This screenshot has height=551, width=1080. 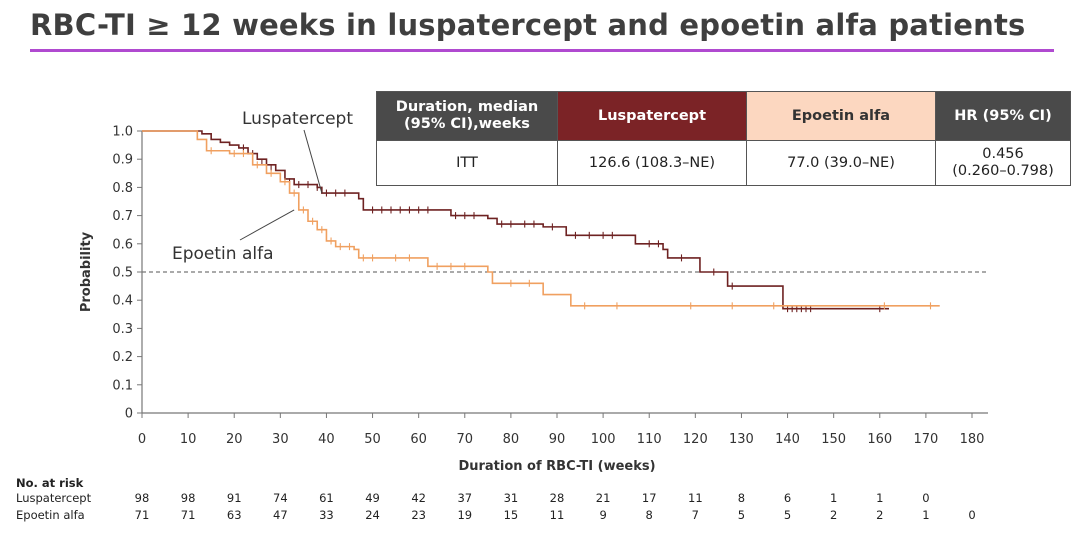 What do you see at coordinates (86, 271) in the screenshot?
I see `y-axis-title: Probability` at bounding box center [86, 271].